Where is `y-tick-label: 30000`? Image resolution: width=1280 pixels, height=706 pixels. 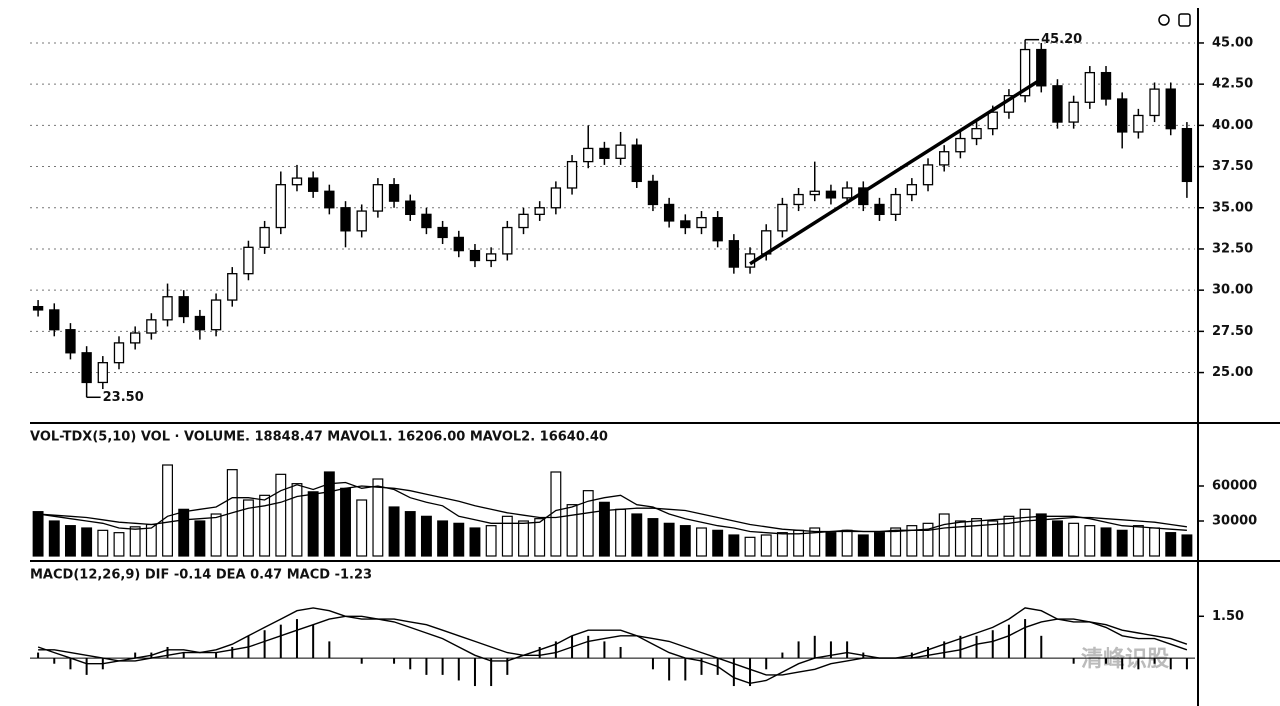
y-tick-label: 30000 is located at coordinates (1234, 521).